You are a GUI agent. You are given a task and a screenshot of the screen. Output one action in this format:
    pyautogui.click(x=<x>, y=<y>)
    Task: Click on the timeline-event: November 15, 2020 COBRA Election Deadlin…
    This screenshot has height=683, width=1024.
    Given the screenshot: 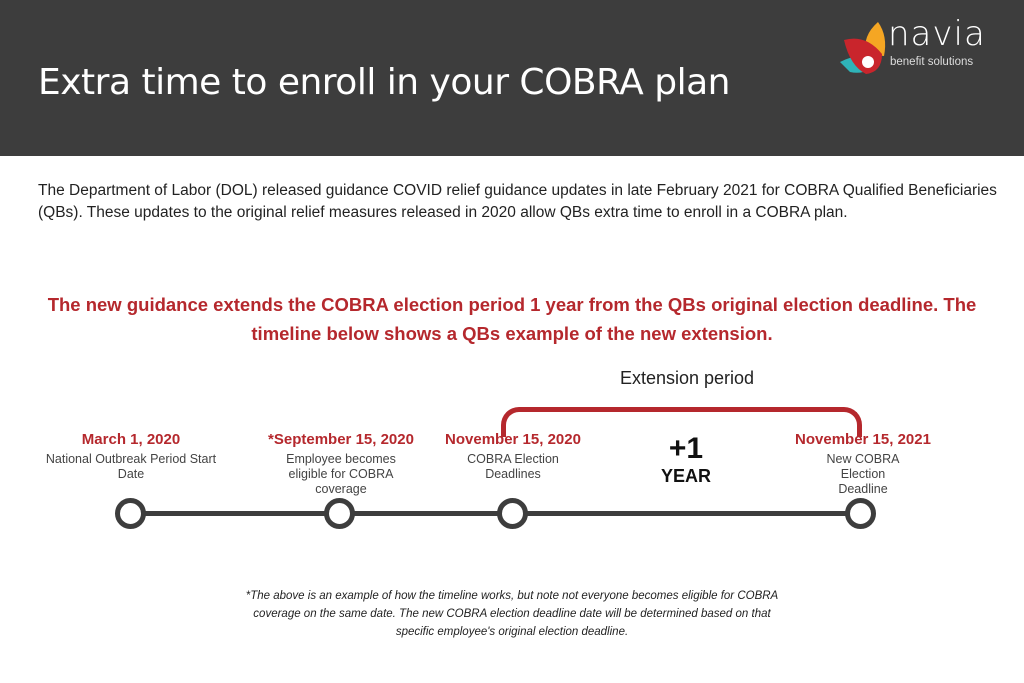 What is the action you would take?
    pyautogui.click(x=513, y=456)
    